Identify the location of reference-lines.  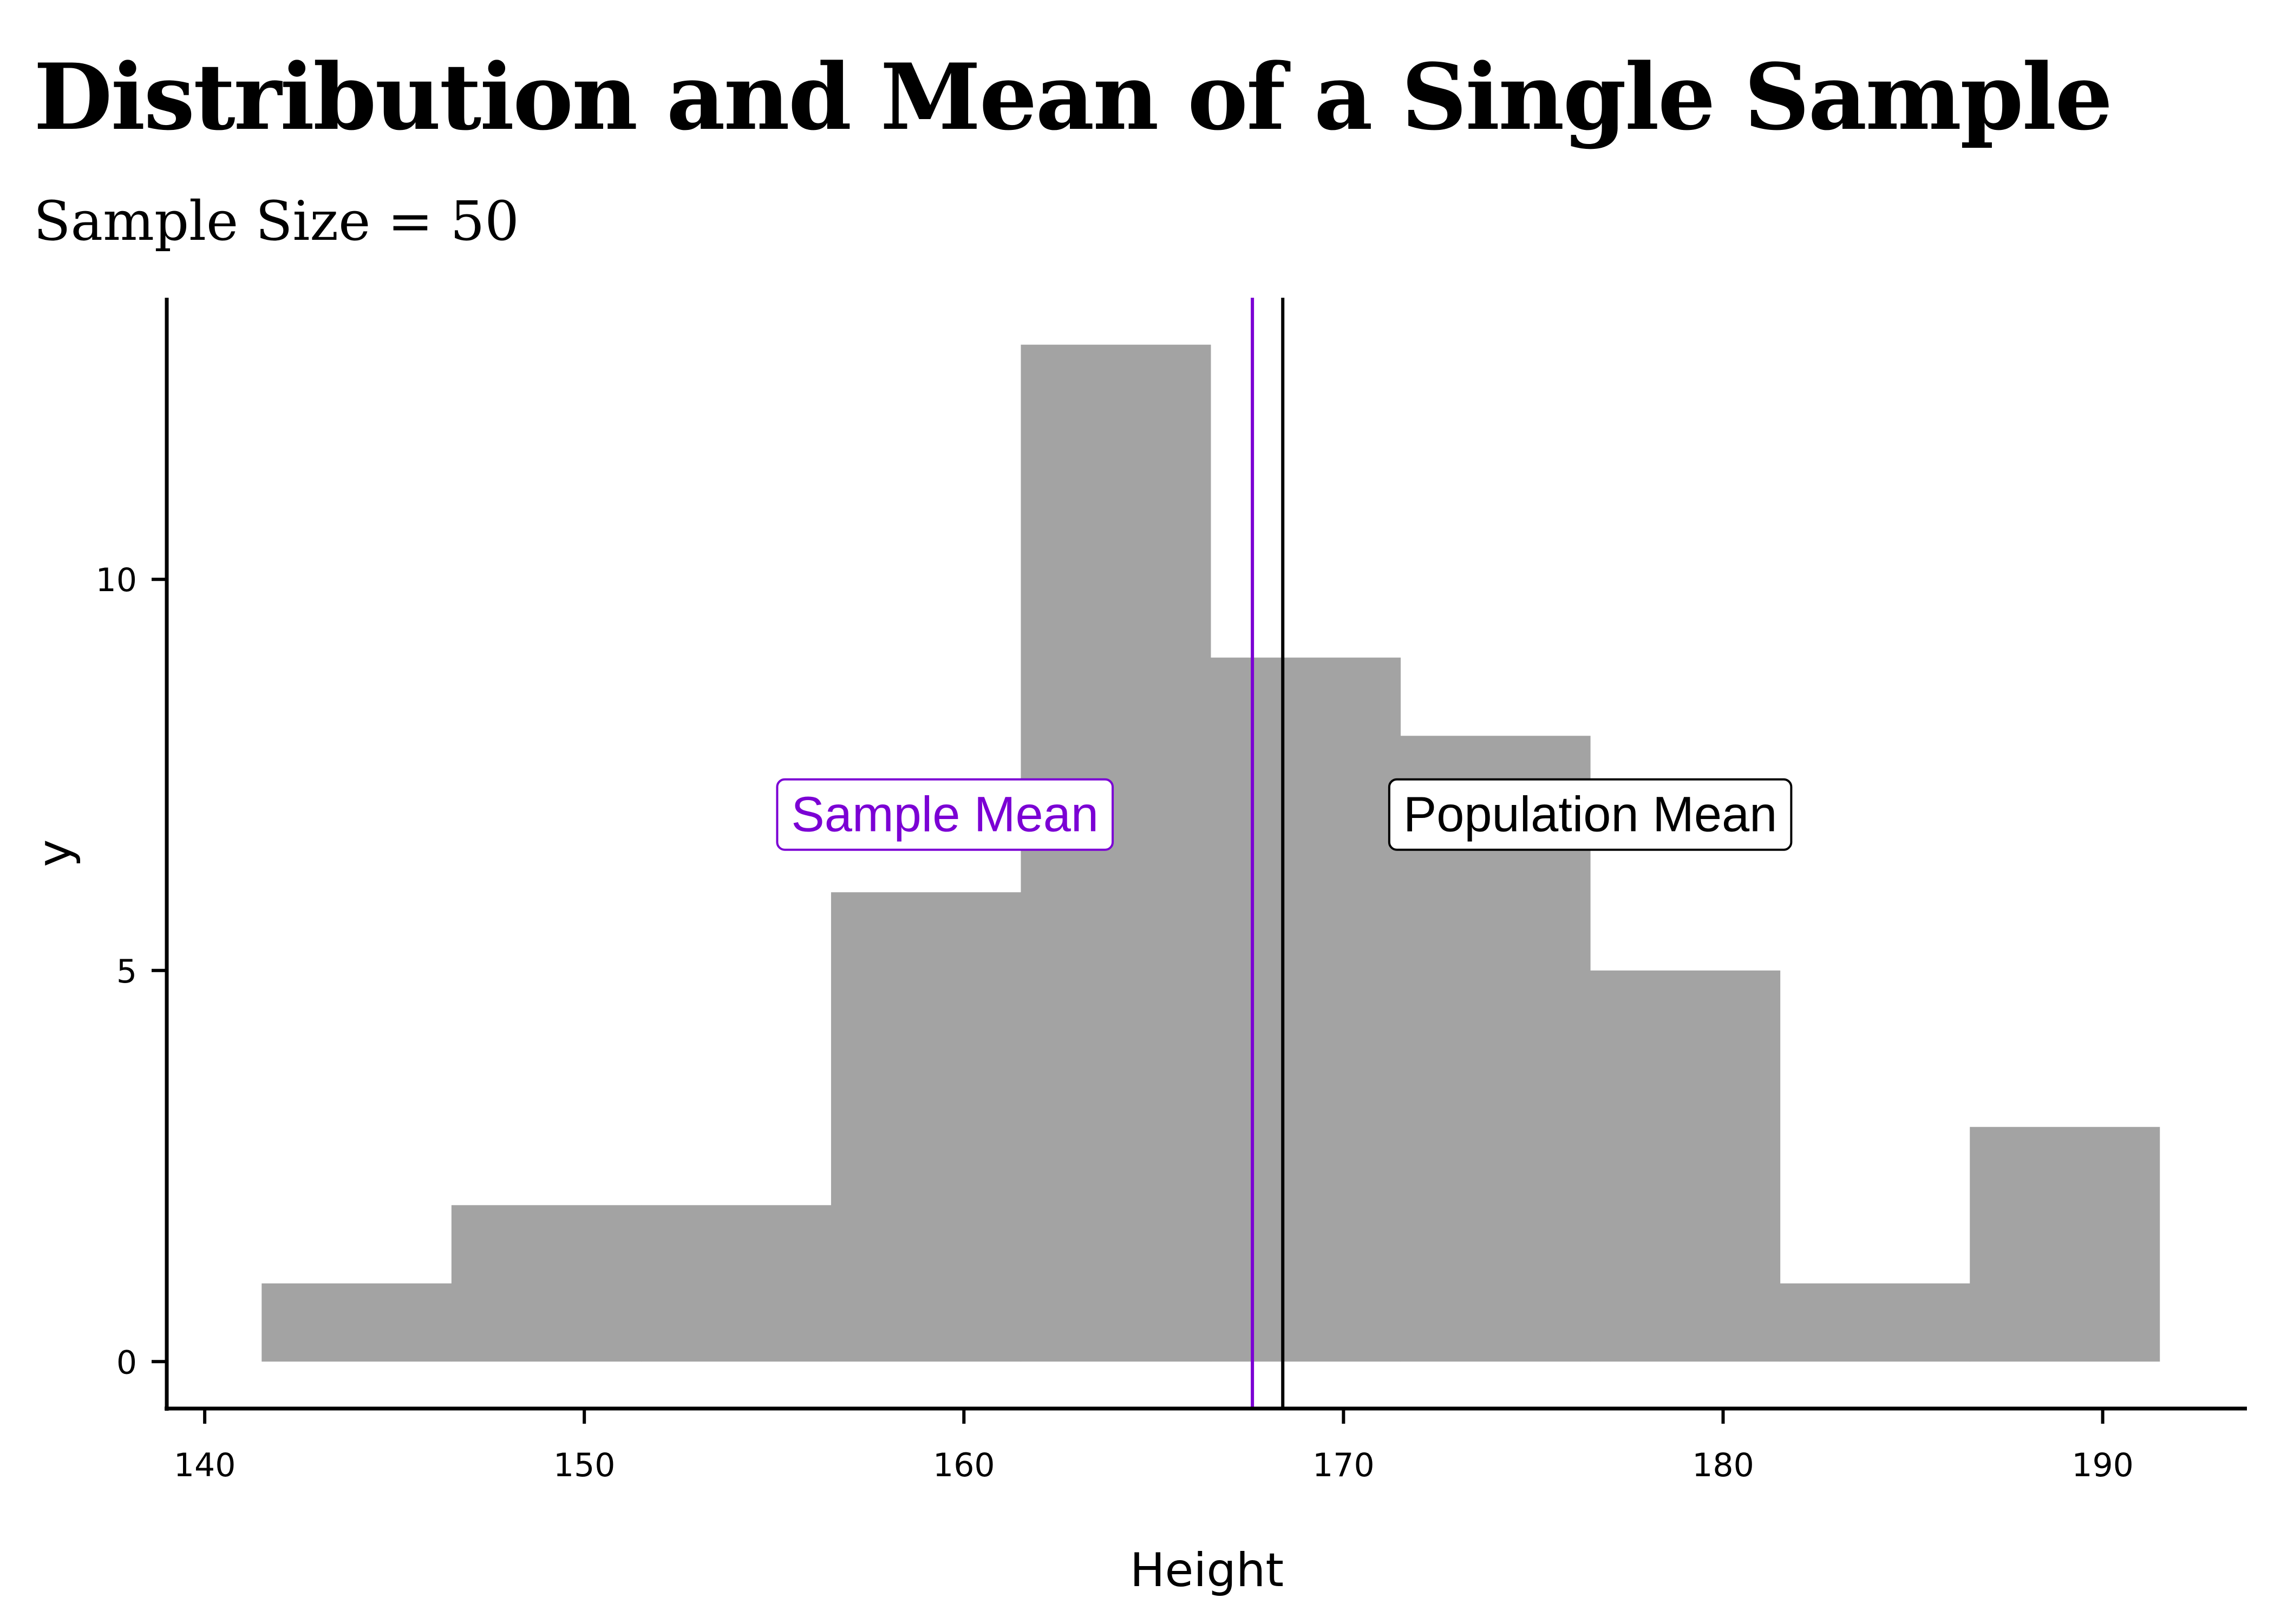
(1268, 854).